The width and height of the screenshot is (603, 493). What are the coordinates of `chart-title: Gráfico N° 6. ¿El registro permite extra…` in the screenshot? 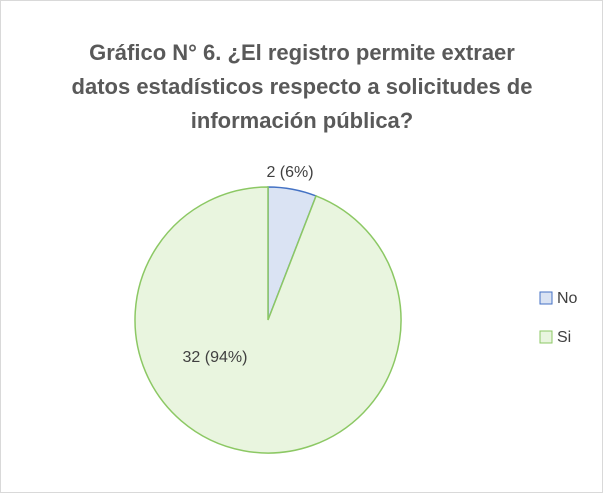 It's located at (302, 86).